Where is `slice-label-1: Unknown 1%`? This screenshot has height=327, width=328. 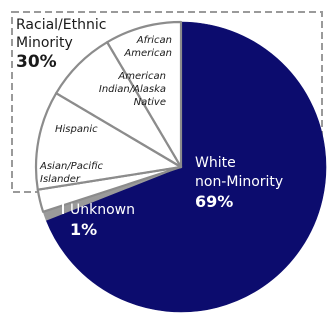
slice-label-1: Unknown 1% is located at coordinates (102, 220).